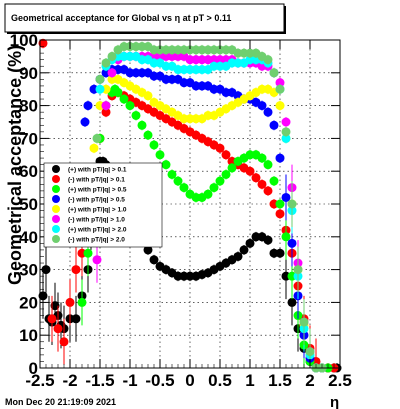  I want to click on legend-entry: (+) with pT/|q| > 0.5, so click(97, 190).